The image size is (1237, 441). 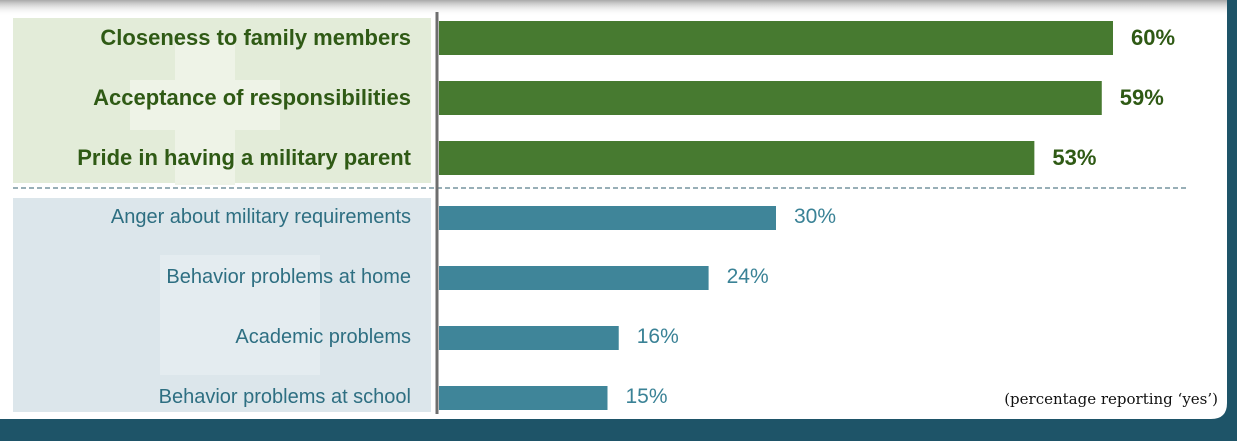 I want to click on category-label-4: Anger about military requirements, so click(x=260, y=217).